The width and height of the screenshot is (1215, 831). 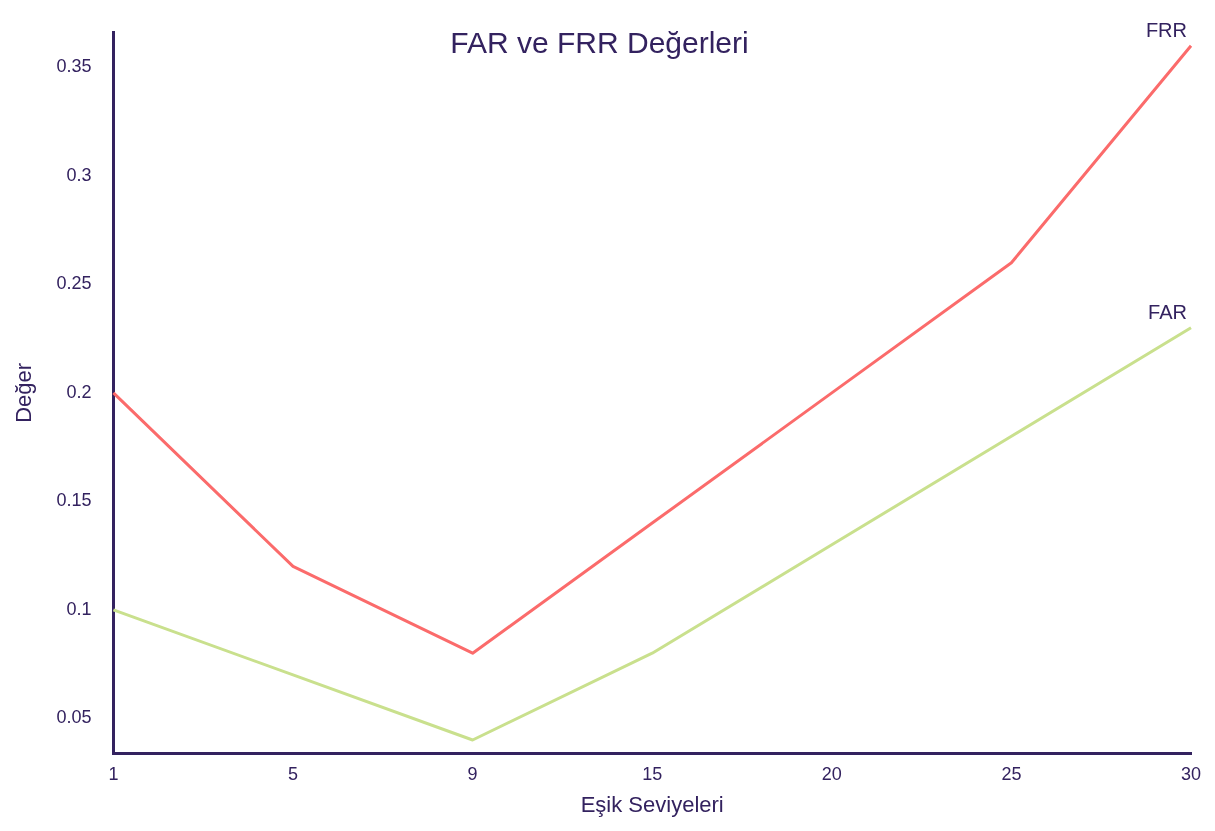 I want to click on series-label: FAR, so click(x=1167, y=312).